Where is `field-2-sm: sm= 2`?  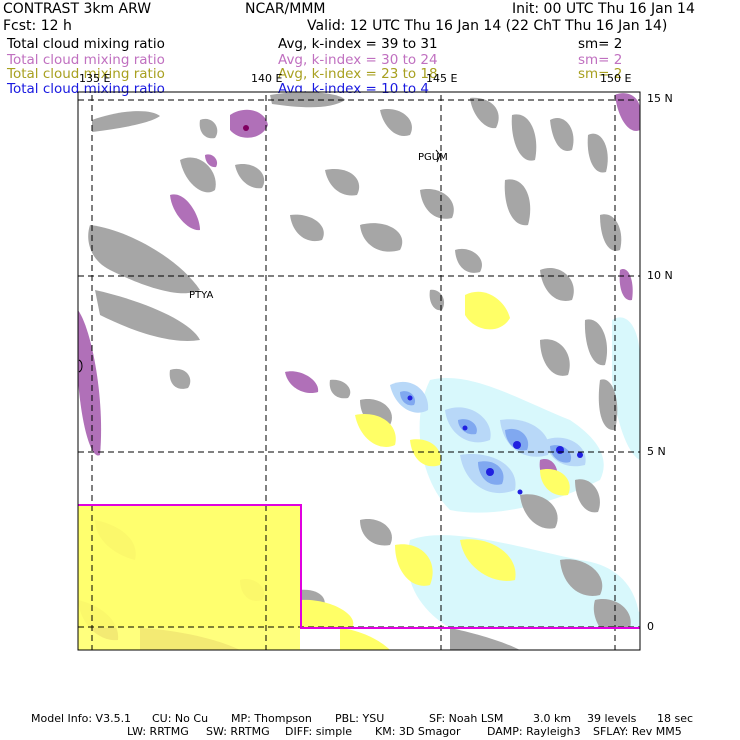 field-2-sm: sm= 2 is located at coordinates (600, 60).